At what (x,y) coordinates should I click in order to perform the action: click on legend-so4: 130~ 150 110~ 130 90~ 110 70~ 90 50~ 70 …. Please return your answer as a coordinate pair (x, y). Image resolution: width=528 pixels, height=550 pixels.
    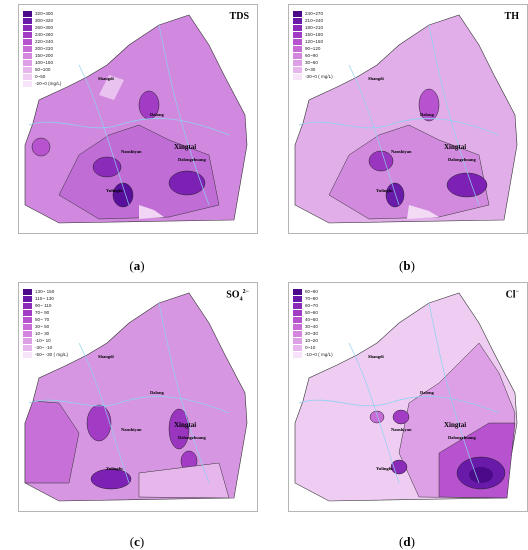
    Looking at the image, I should click on (45, 323).